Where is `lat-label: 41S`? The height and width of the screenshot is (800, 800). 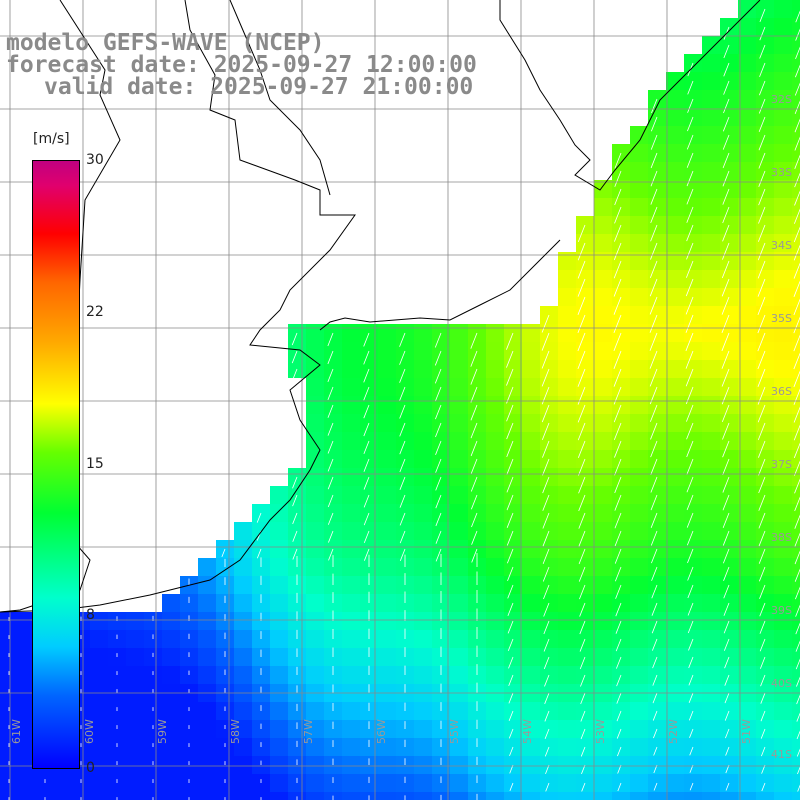 lat-label: 41S is located at coordinates (781, 754).